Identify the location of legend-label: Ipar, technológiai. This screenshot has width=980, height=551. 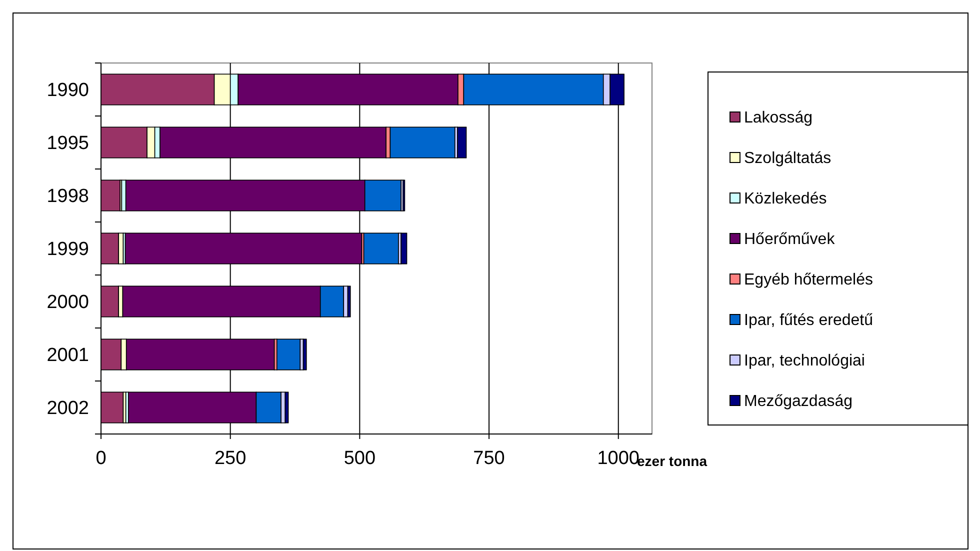
(804, 361).